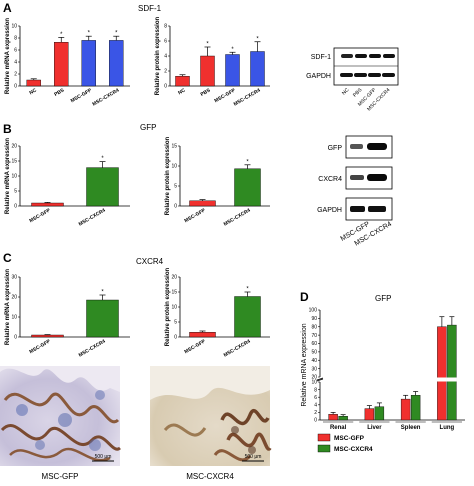 The height and width of the screenshot is (486, 474). What do you see at coordinates (358, 93) in the screenshot?
I see `blot-a-lane-pbs: PBS` at bounding box center [358, 93].